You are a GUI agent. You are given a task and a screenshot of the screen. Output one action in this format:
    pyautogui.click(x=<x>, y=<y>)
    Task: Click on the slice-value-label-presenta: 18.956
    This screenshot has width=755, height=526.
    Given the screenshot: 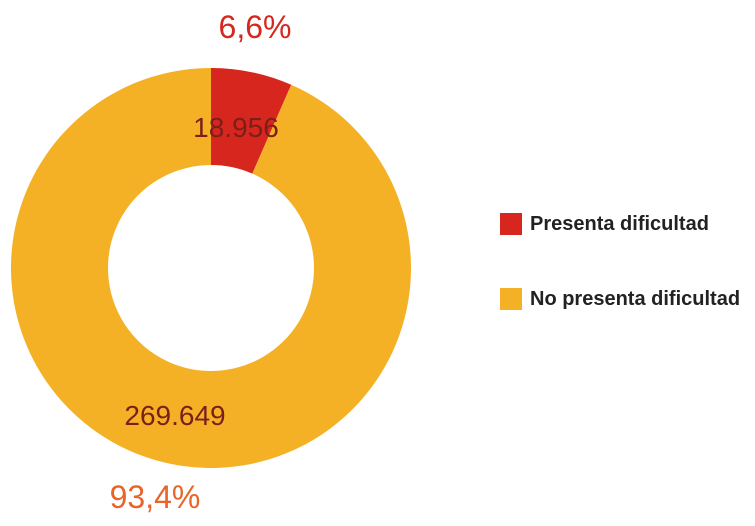 What is the action you would take?
    pyautogui.click(x=236, y=127)
    